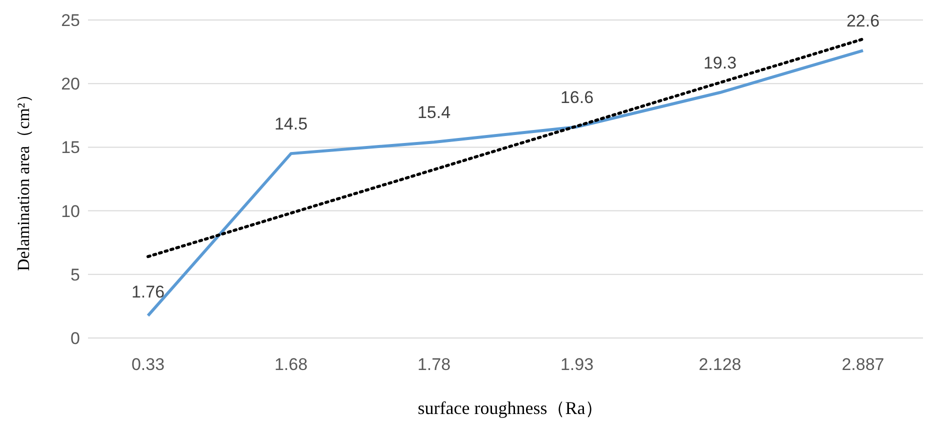 Image resolution: width=941 pixels, height=439 pixels. I want to click on data-label: 15.4, so click(434, 112).